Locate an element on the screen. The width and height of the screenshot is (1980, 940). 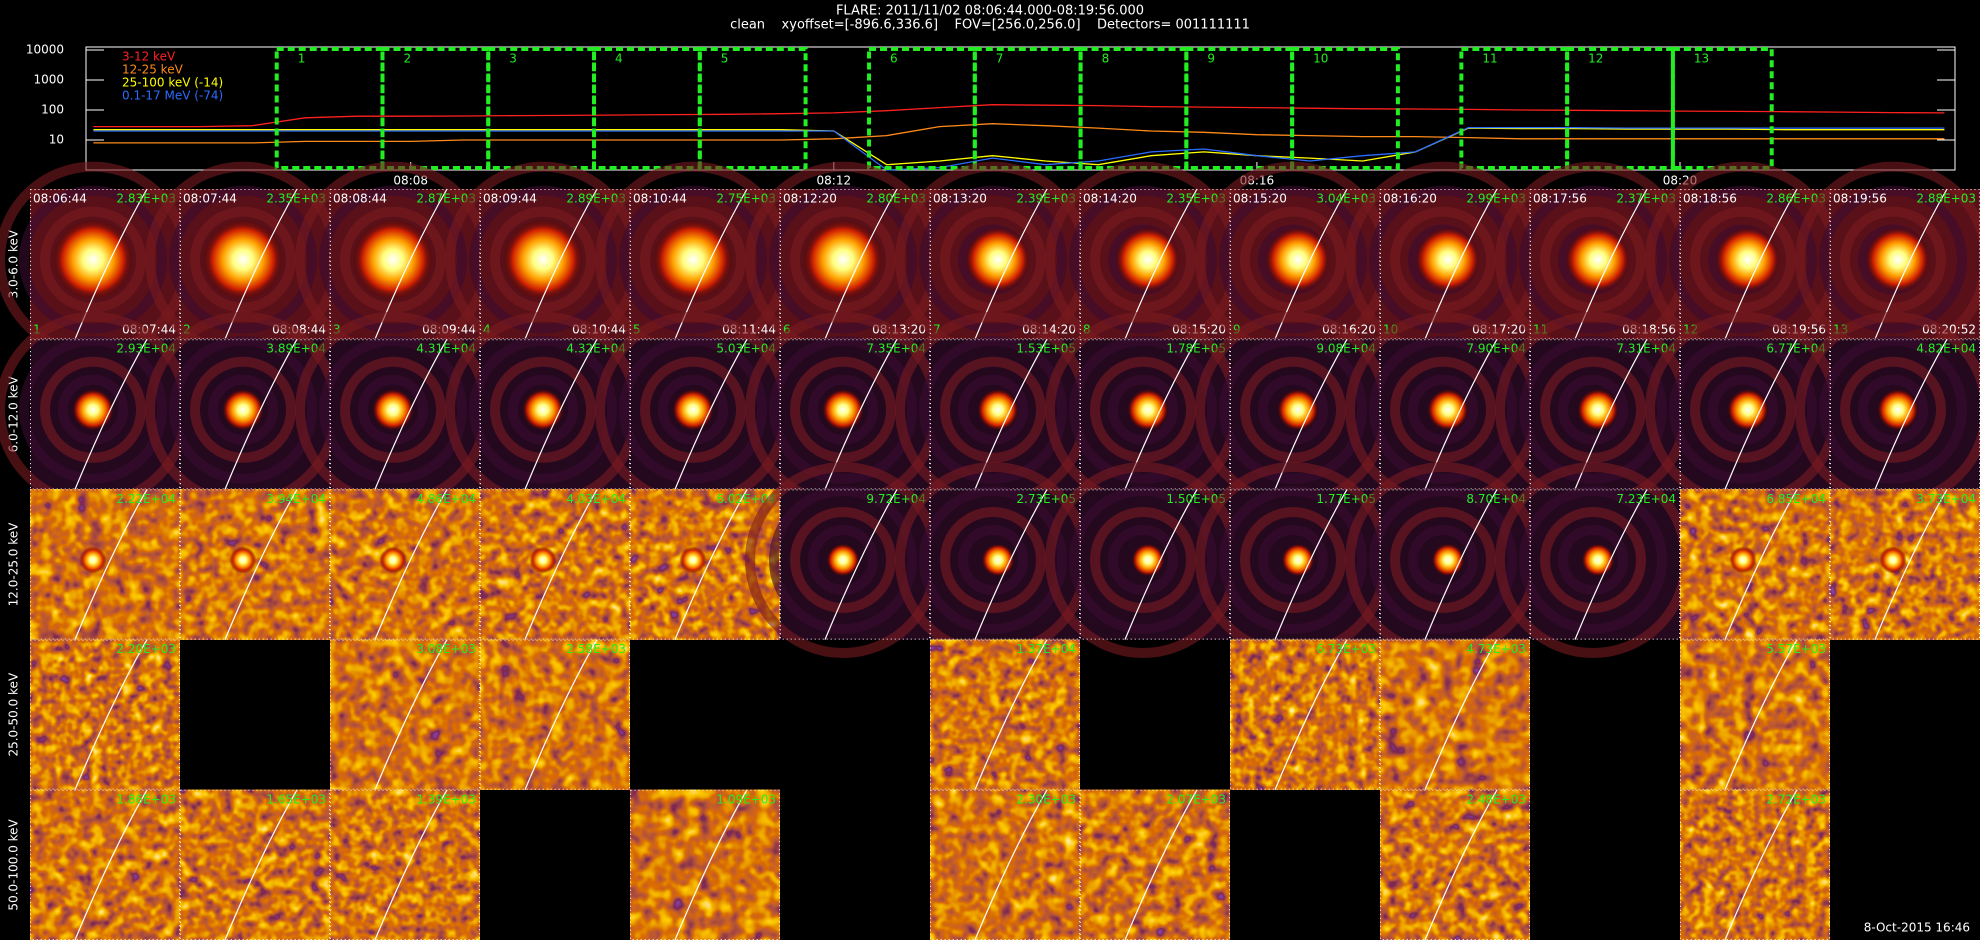
max-value: 2.20E+03 is located at coordinates (146, 649).